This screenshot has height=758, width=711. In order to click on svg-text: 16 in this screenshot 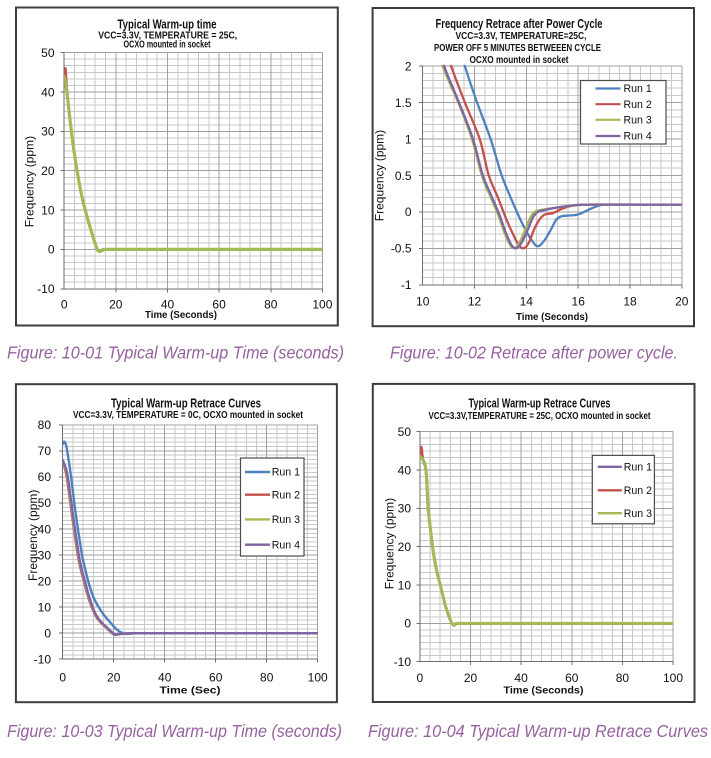, I will do `click(579, 302)`.